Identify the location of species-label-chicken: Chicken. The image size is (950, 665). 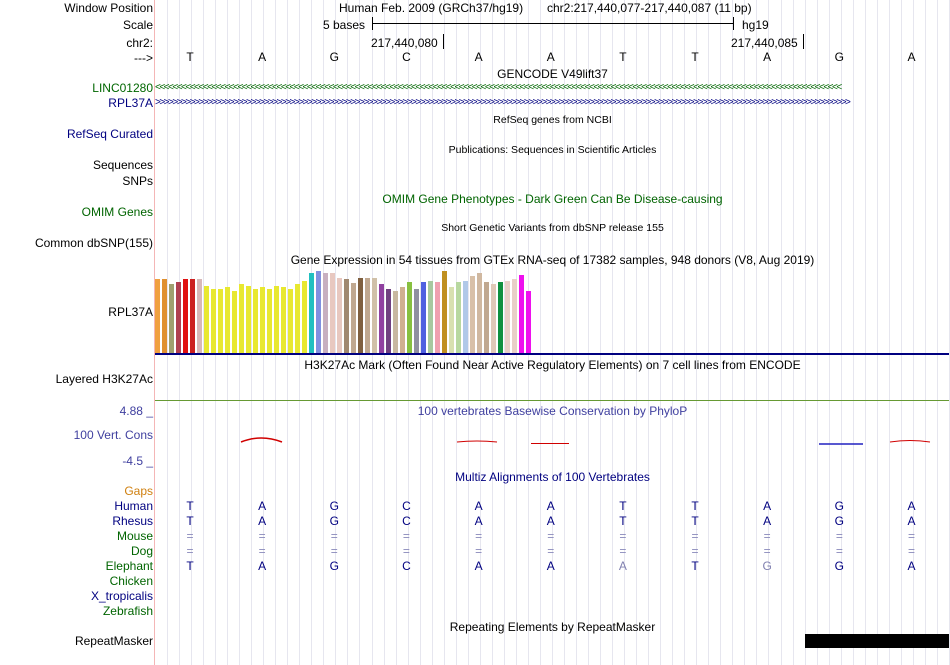
(131, 581).